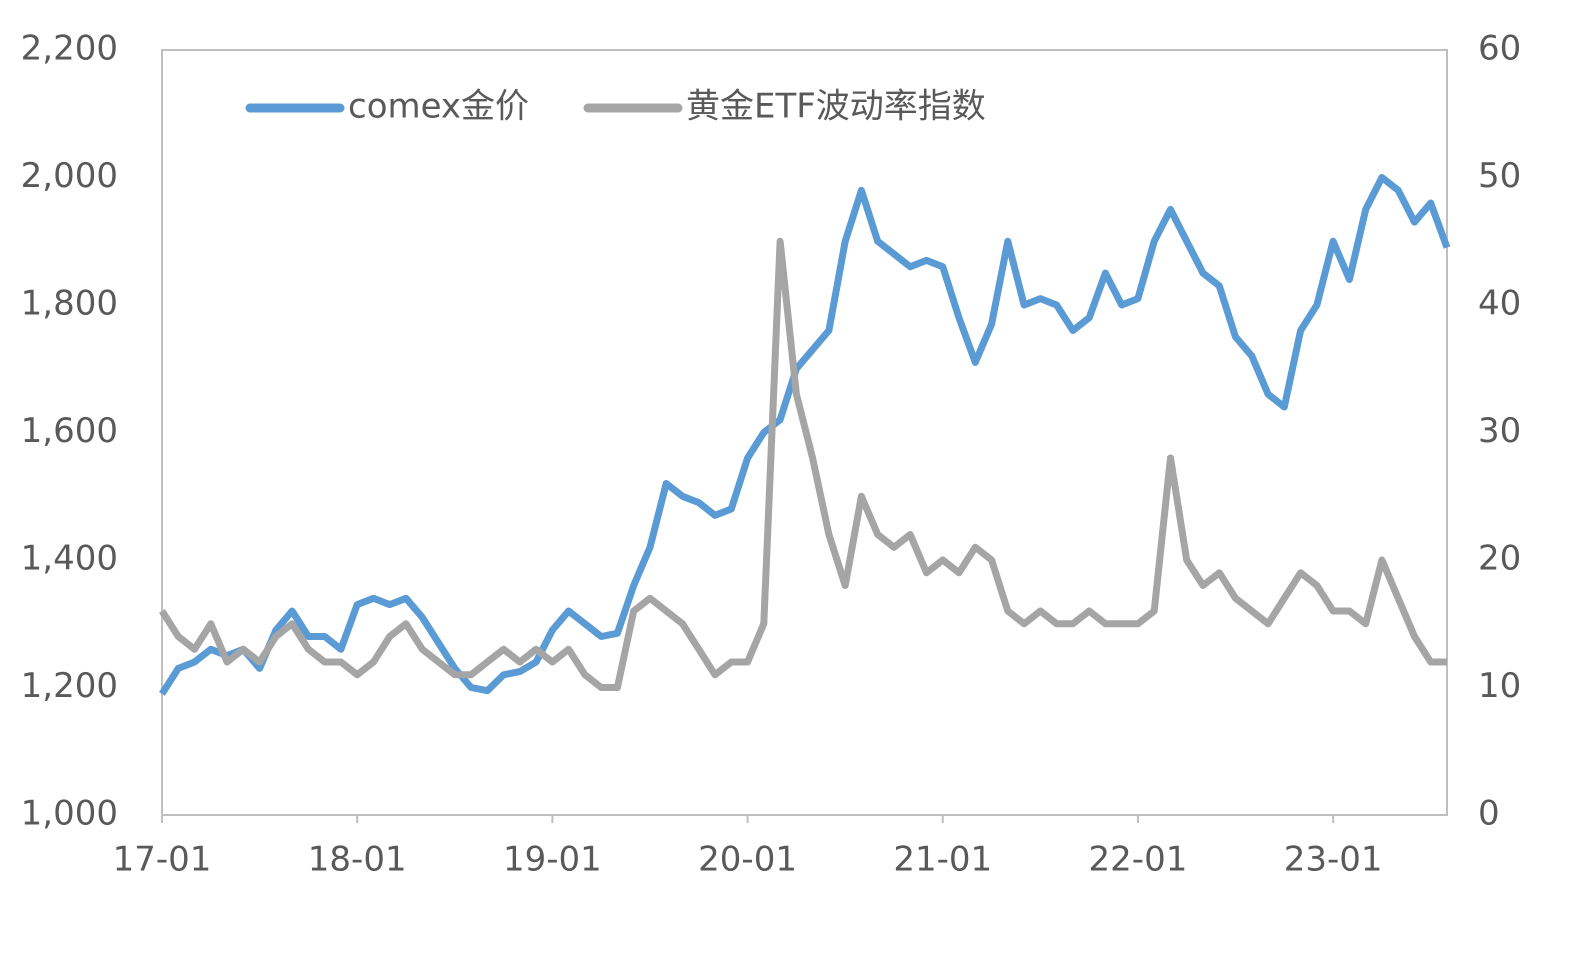 Image resolution: width=1581 pixels, height=975 pixels. What do you see at coordinates (438, 107) in the screenshot?
I see `legend-label: comex金价` at bounding box center [438, 107].